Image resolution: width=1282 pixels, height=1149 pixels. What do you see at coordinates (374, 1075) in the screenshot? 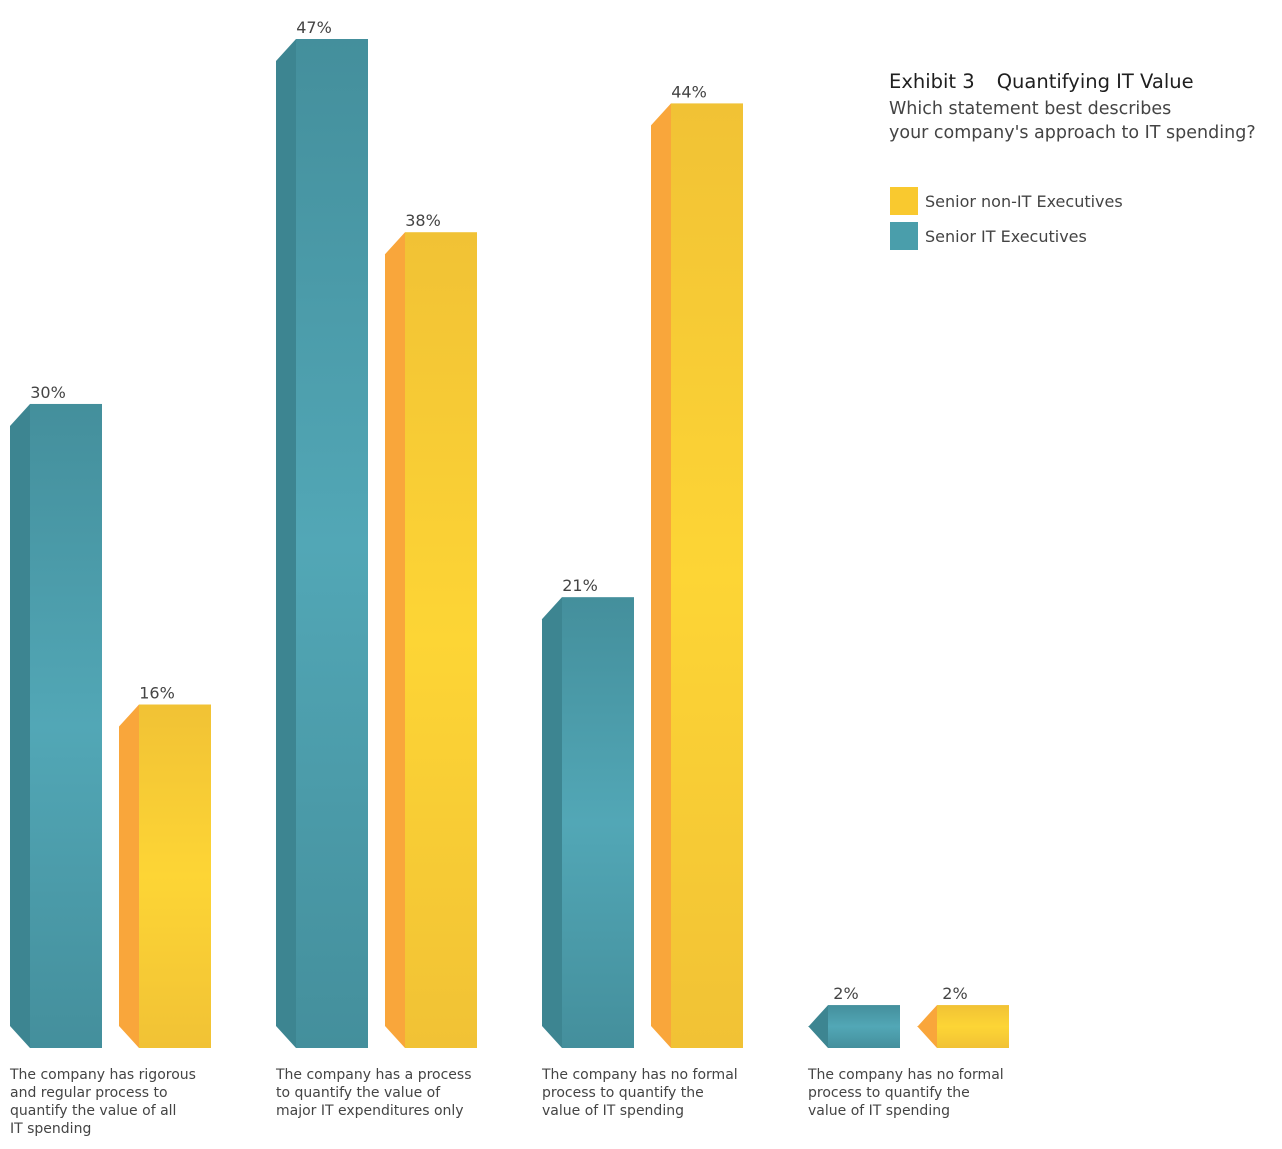
I see `category-label-line: The company has a process` at bounding box center [374, 1075].